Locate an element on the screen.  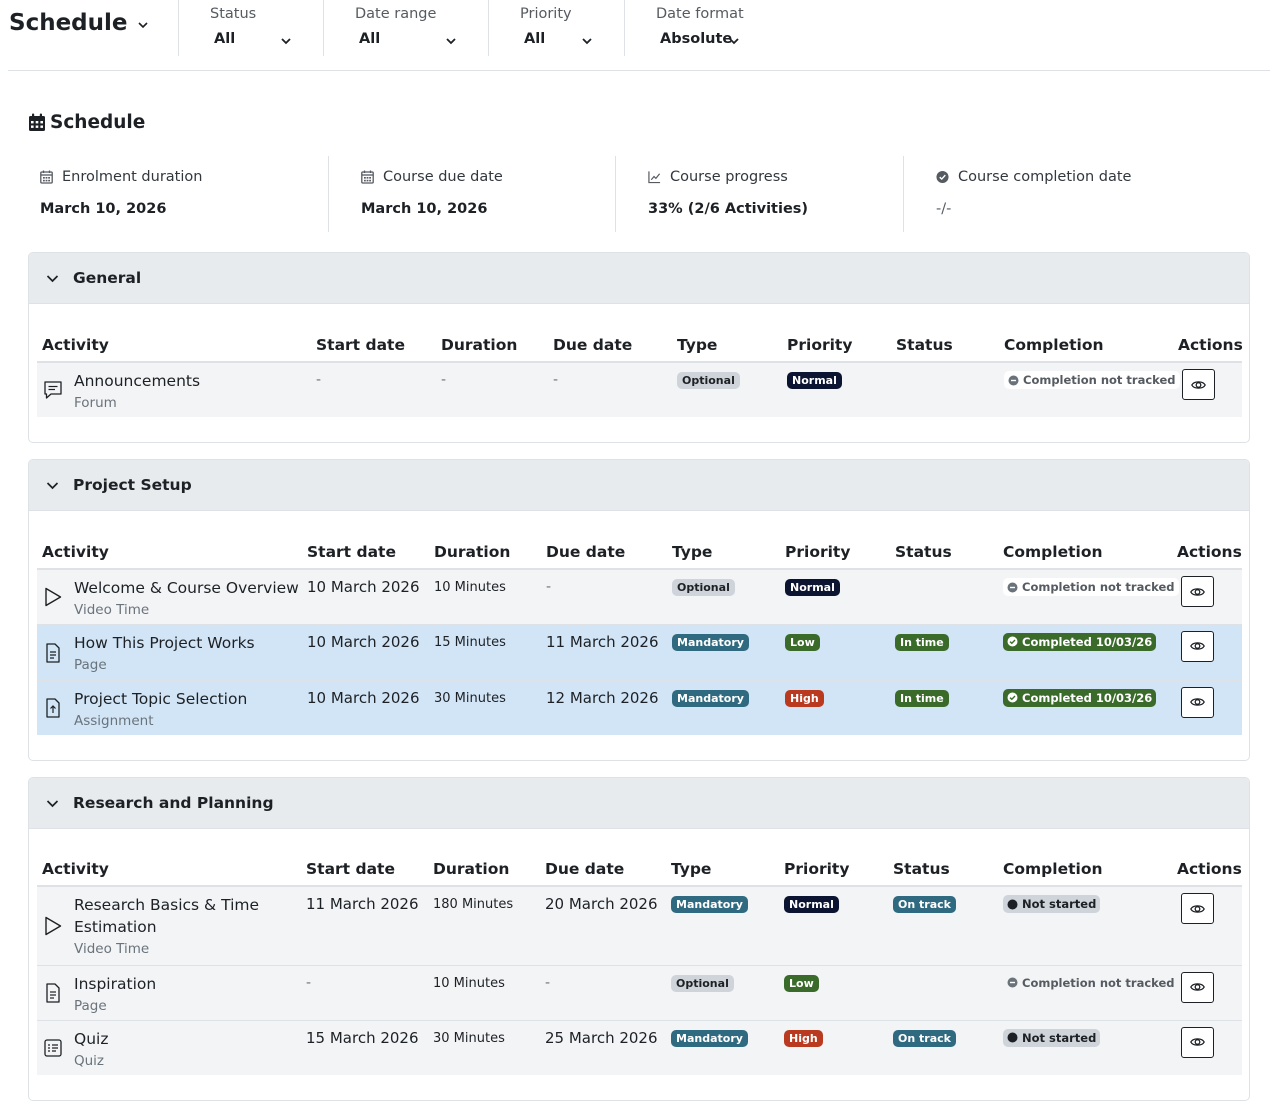
section-toggle: Research and Planning is located at coordinates (639, 803).